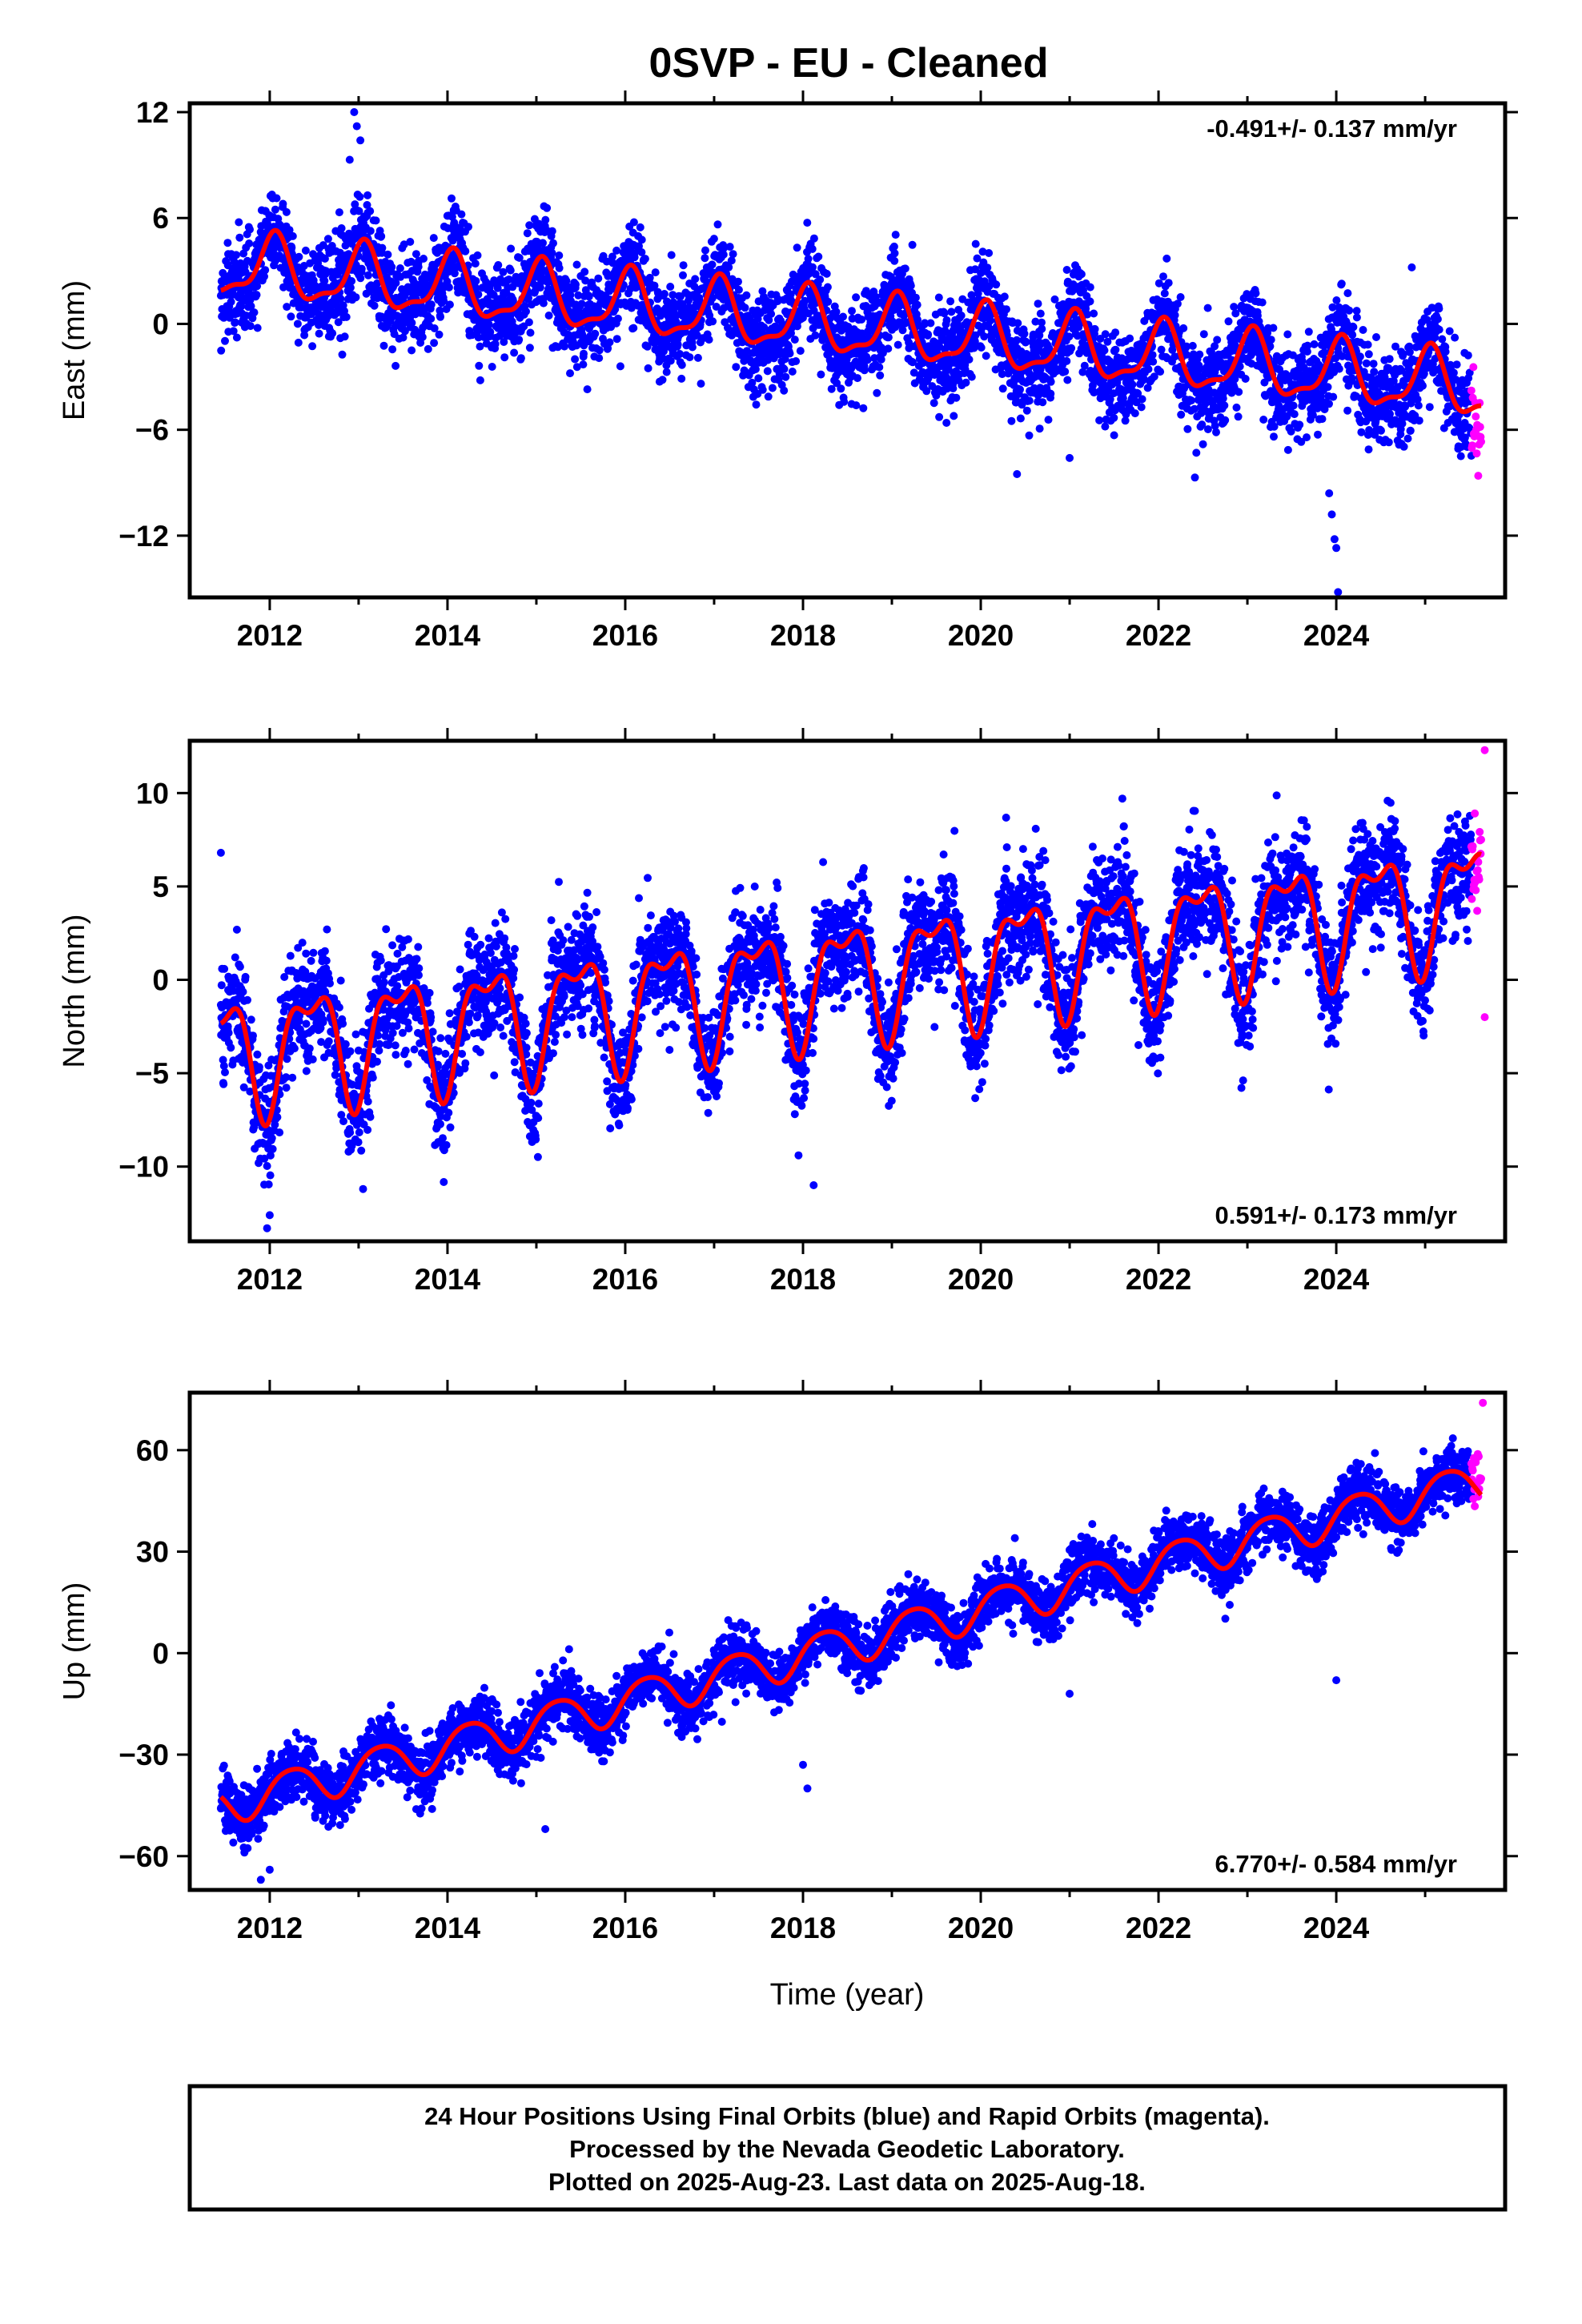 The width and height of the screenshot is (1582, 2324). I want to click on east-y-tick-label: 0, so click(161, 324).